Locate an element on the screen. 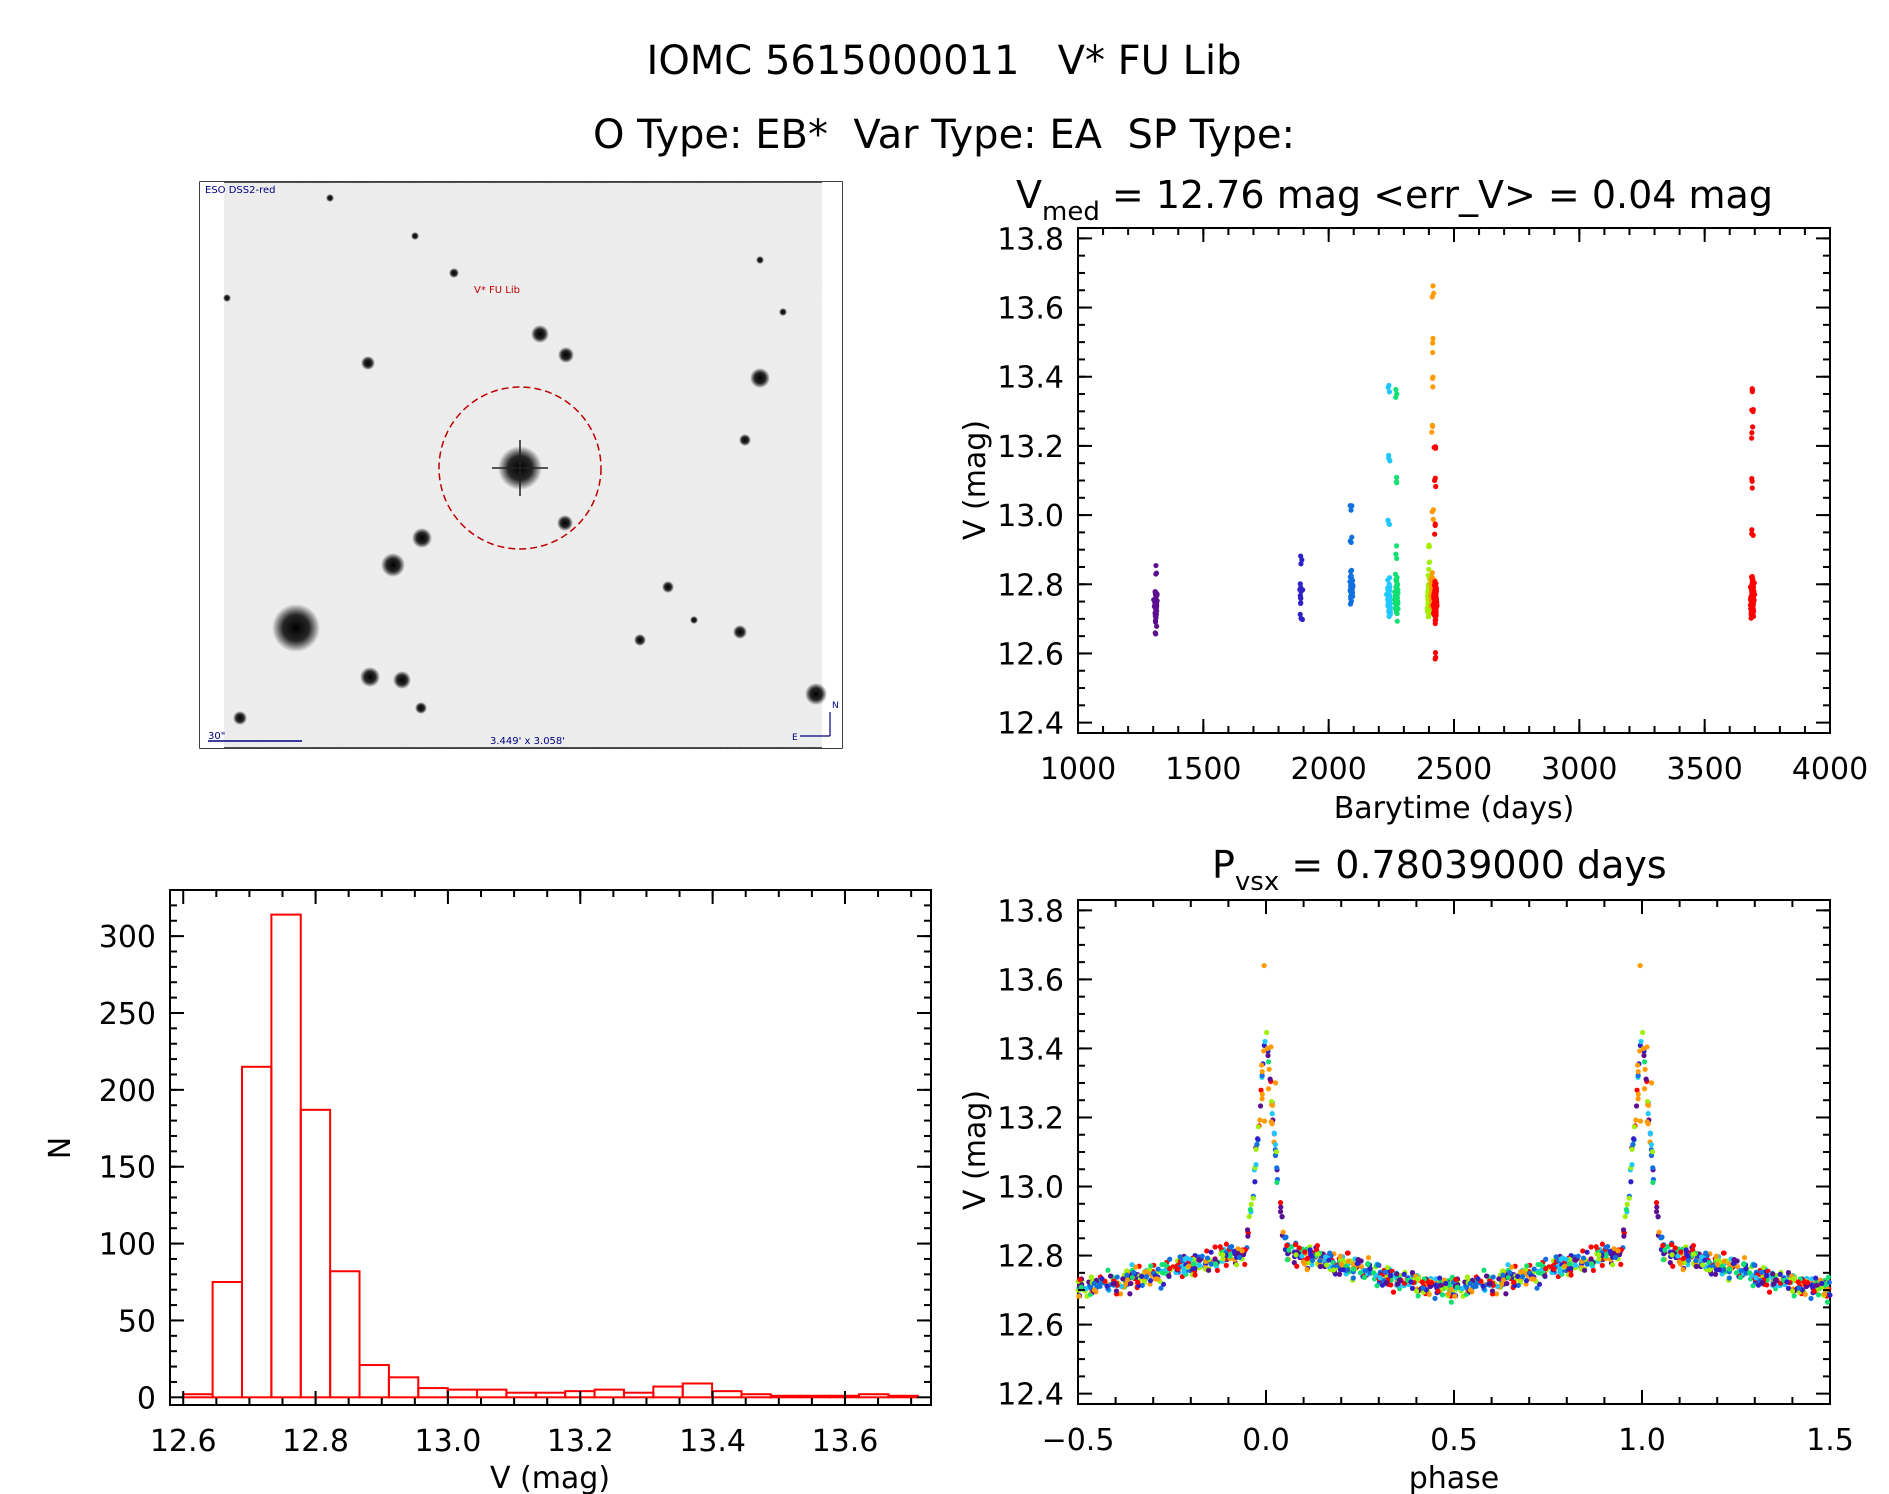 This screenshot has height=1494, width=1889. lc-title-rest: = 12.76 mag <err_V> = 0.04 mag is located at coordinates (1436, 195).